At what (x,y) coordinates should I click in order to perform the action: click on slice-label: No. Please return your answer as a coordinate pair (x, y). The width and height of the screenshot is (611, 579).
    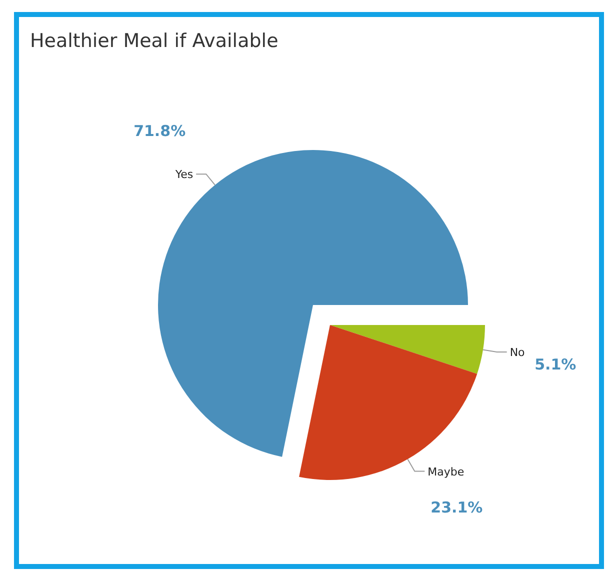
    Looking at the image, I should click on (518, 352).